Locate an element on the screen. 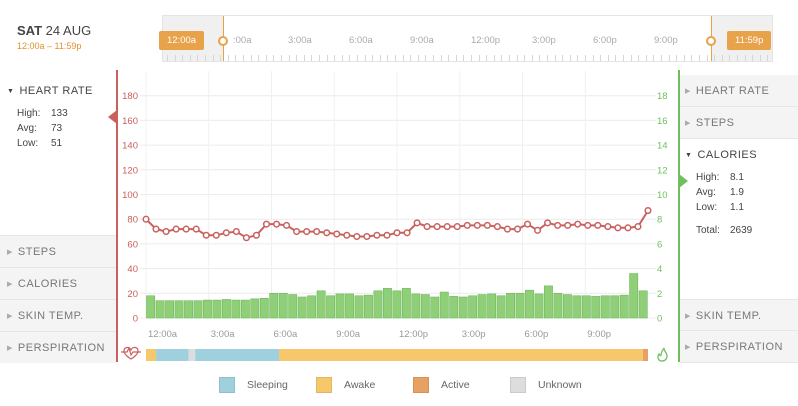 This screenshot has width=798, height=406. heart-rate-ticks: 0 20 40 60 80 100 120 140 160 180 is located at coordinates (130, 207).